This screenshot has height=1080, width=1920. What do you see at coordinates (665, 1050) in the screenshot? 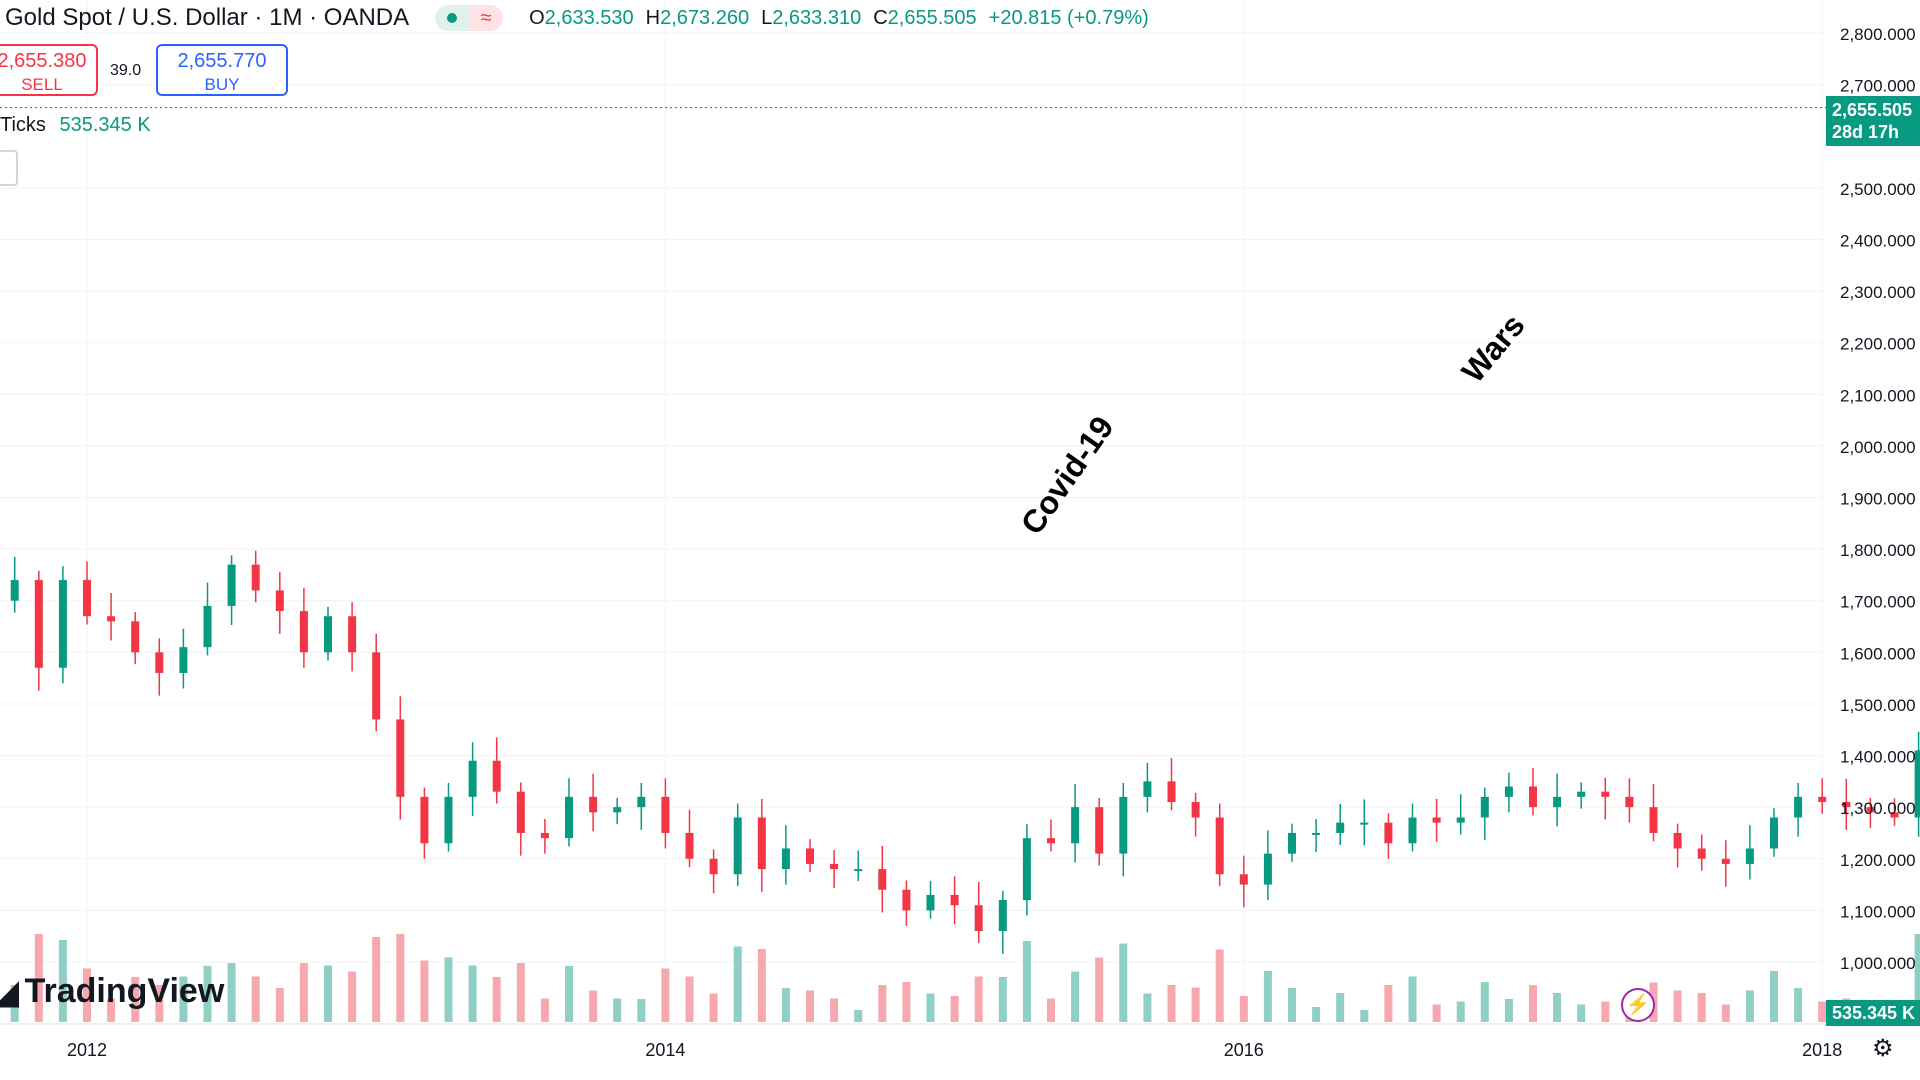
I see `x-tick-label: 2014` at bounding box center [665, 1050].